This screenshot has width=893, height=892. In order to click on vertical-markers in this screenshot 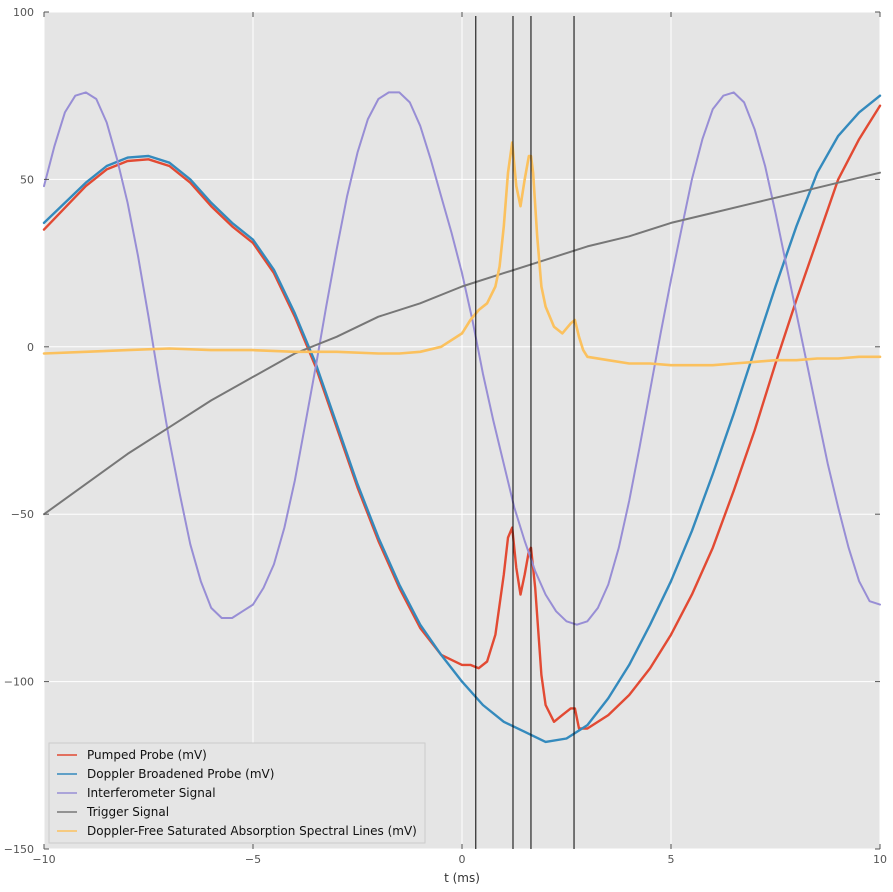, I will do `click(525, 432)`.